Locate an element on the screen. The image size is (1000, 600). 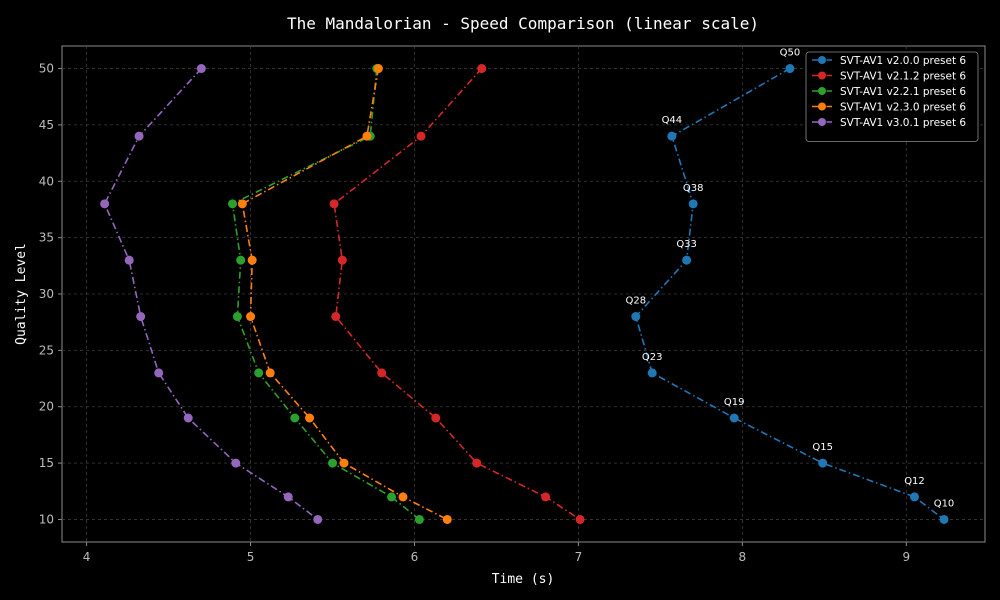
point-annotation: Q38 is located at coordinates (693, 188).